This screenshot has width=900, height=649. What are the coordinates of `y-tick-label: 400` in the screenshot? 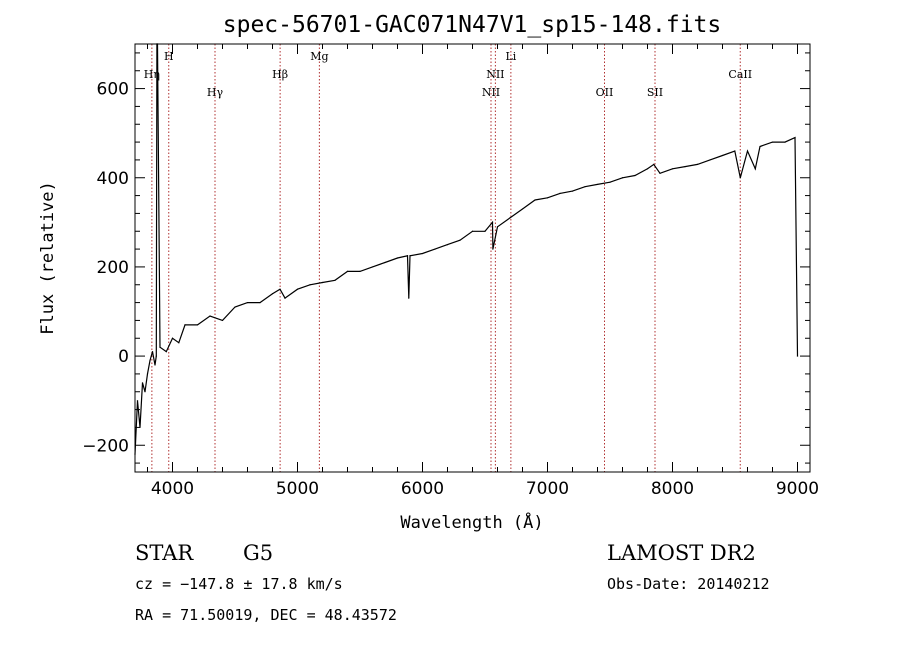 It's located at (113, 179).